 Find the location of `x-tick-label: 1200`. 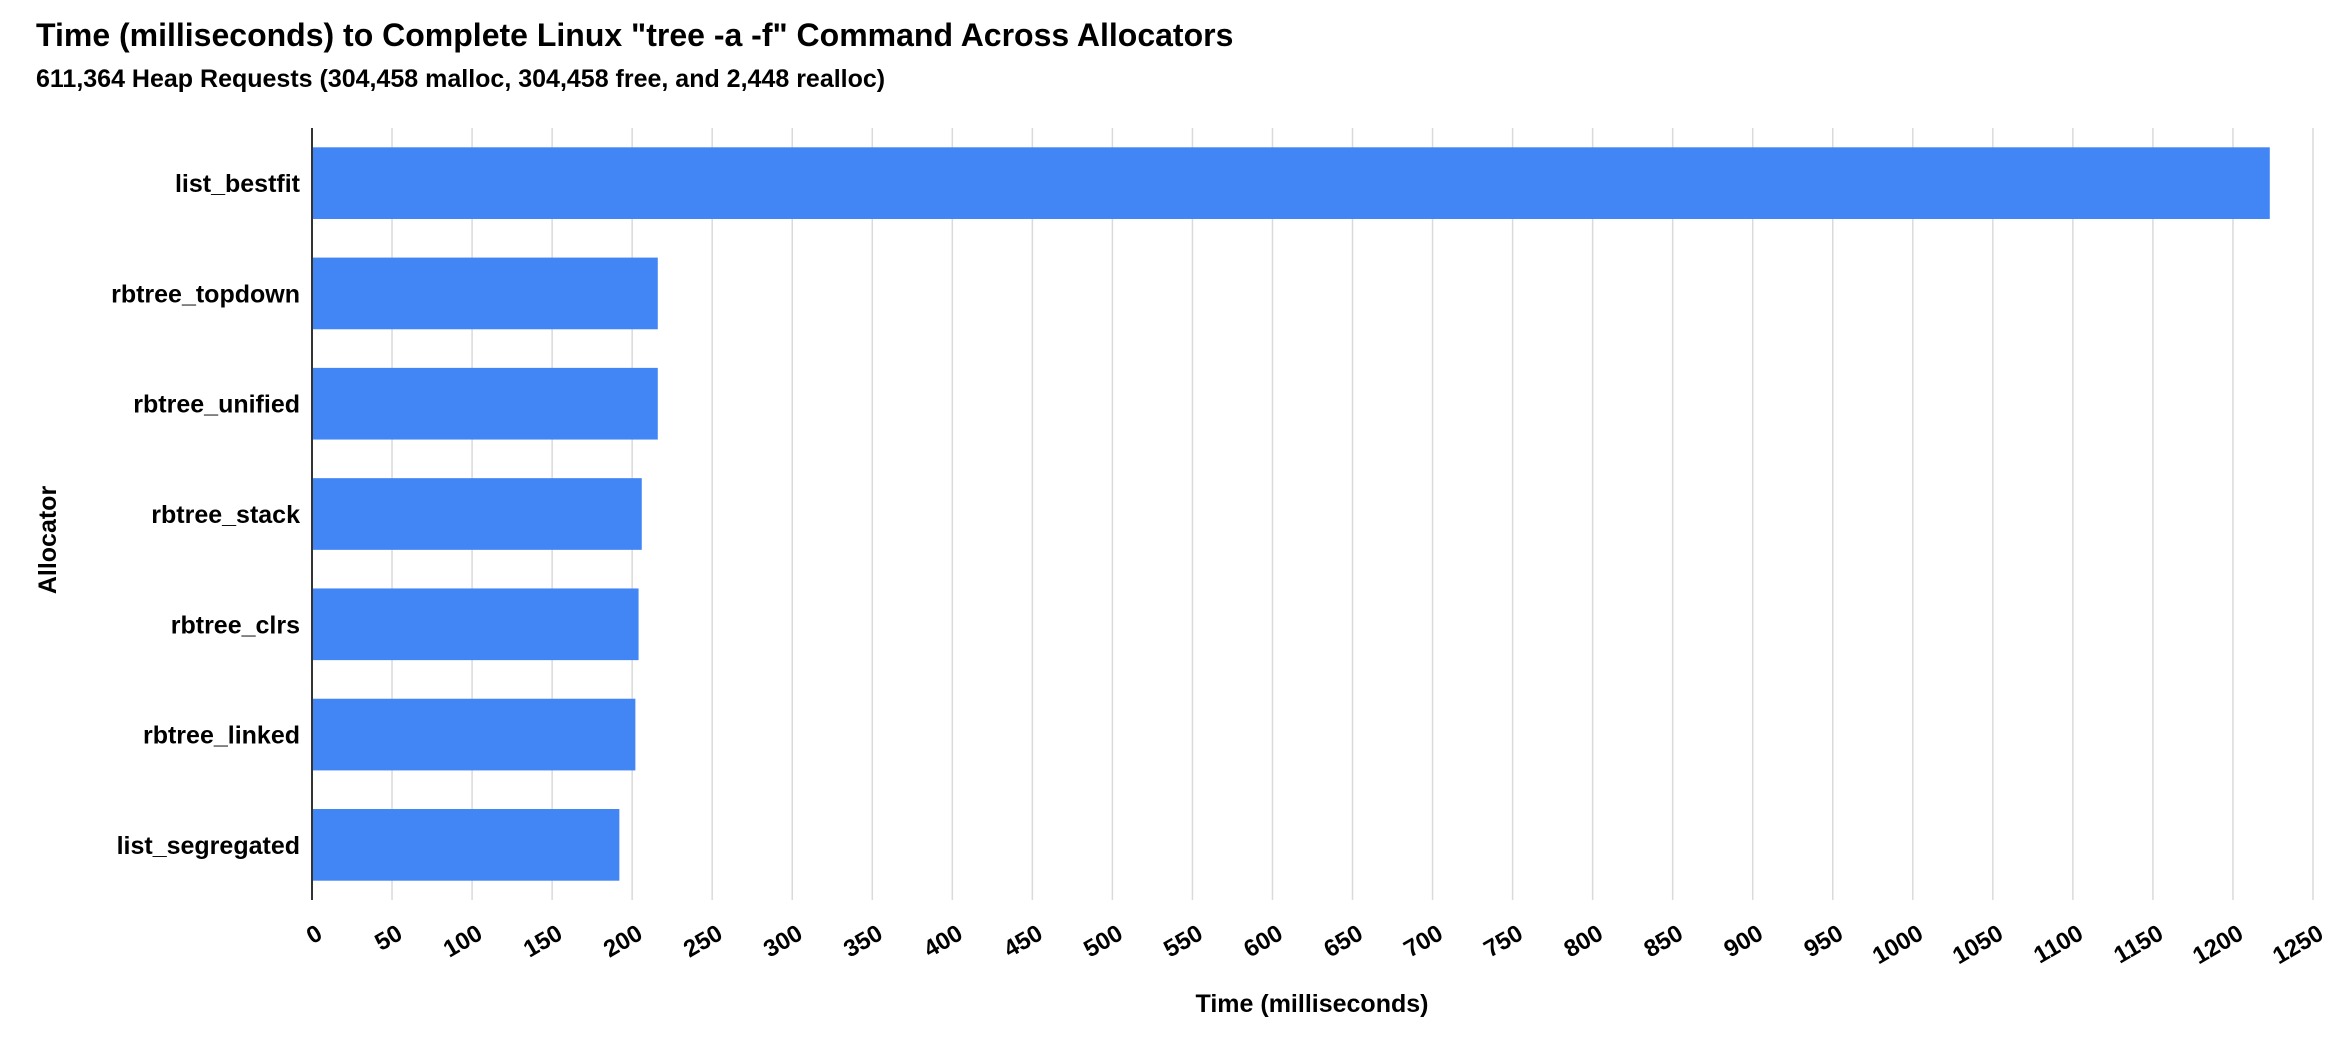

x-tick-label: 1200 is located at coordinates (2218, 945).